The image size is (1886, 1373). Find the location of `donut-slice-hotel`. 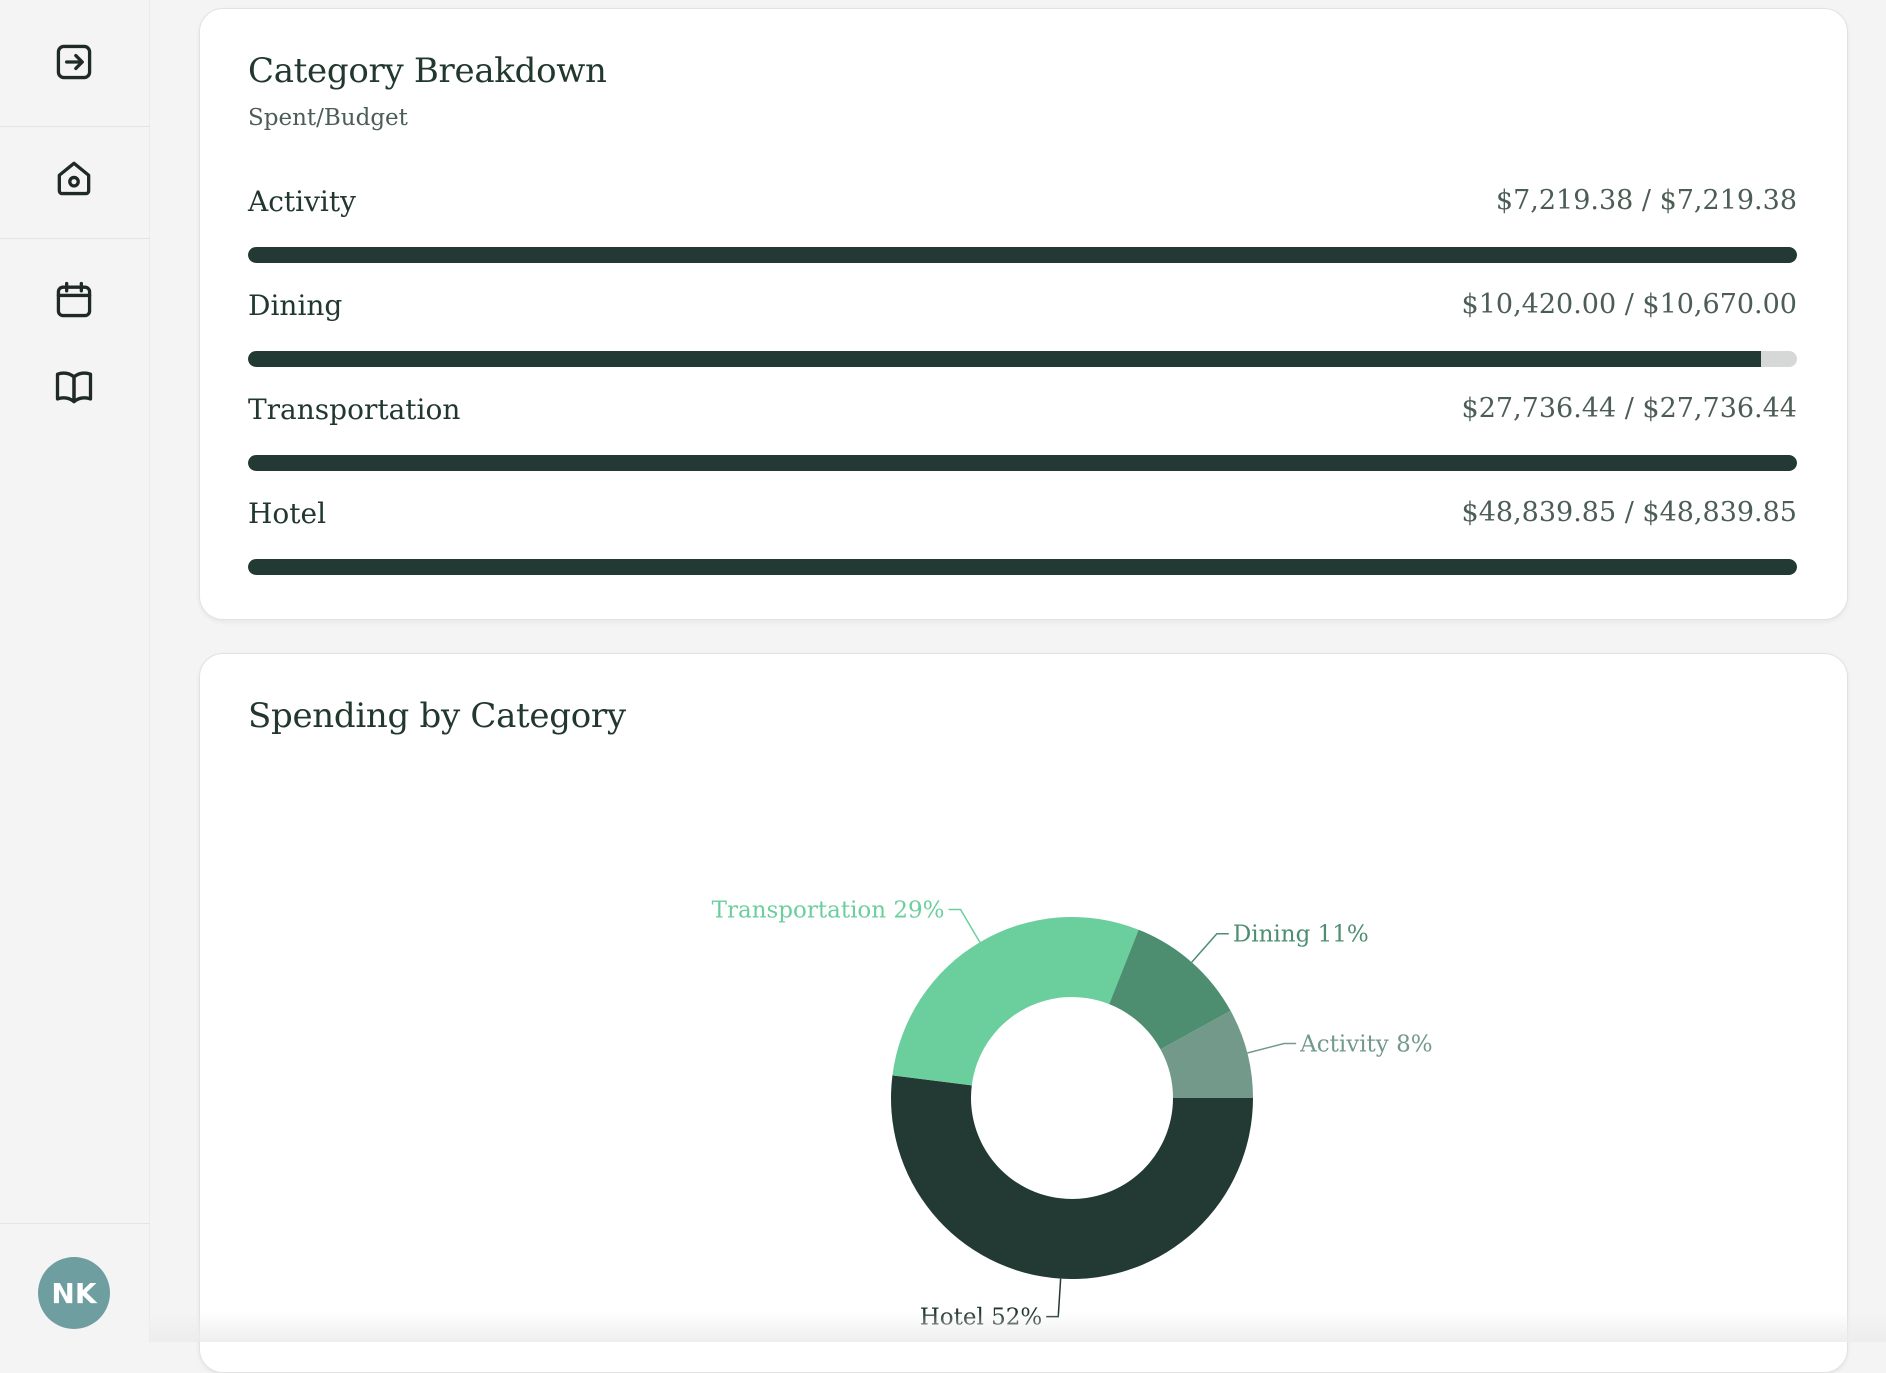

donut-slice-hotel is located at coordinates (1072, 1177).